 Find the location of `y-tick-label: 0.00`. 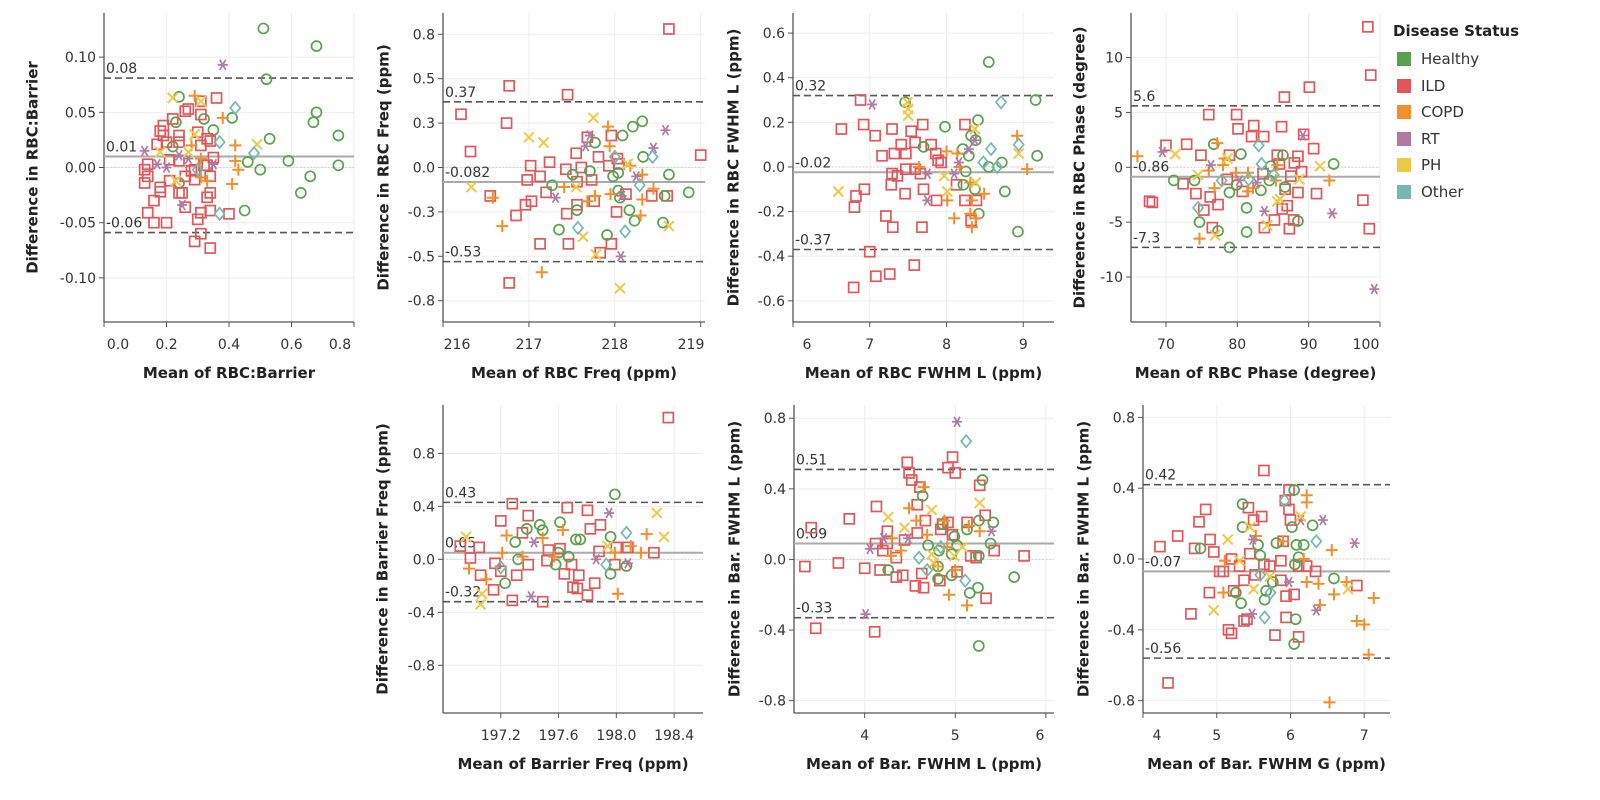

y-tick-label: 0.00 is located at coordinates (80, 169).